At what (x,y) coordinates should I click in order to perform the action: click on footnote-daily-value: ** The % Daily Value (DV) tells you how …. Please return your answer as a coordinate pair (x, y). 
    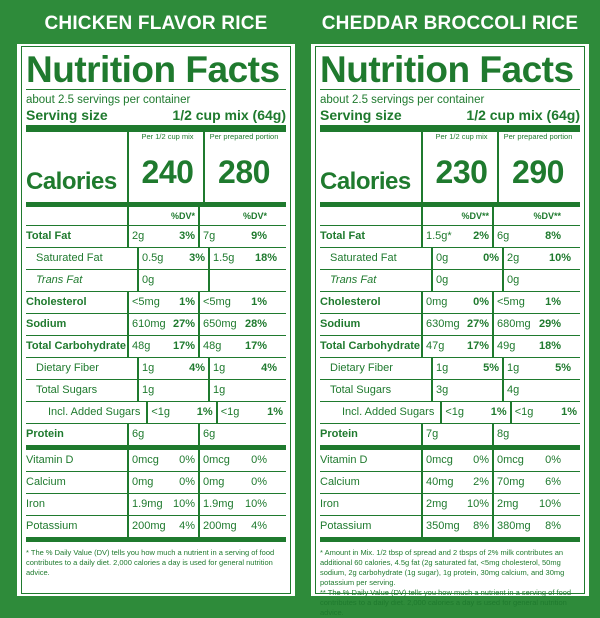
    Looking at the image, I should click on (446, 602).